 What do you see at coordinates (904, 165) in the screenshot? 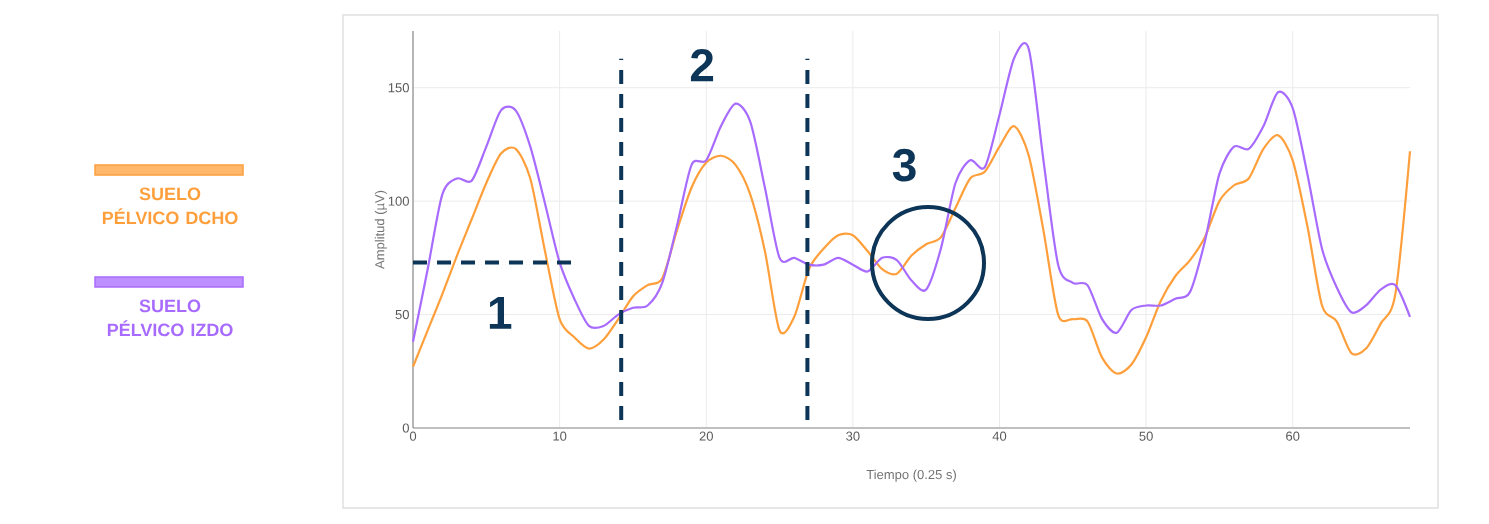
I see `annotation: 3` at bounding box center [904, 165].